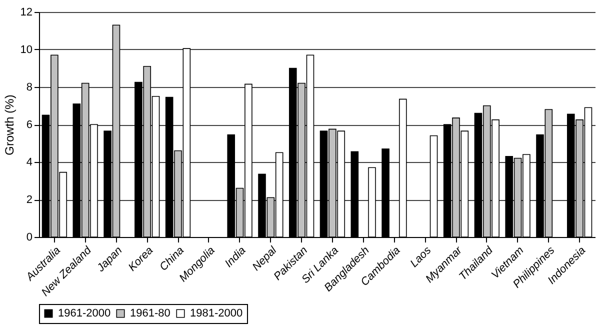 The width and height of the screenshot is (599, 326). Describe the element at coordinates (26, 12) in the screenshot. I see `y-tick-label: 12` at that location.